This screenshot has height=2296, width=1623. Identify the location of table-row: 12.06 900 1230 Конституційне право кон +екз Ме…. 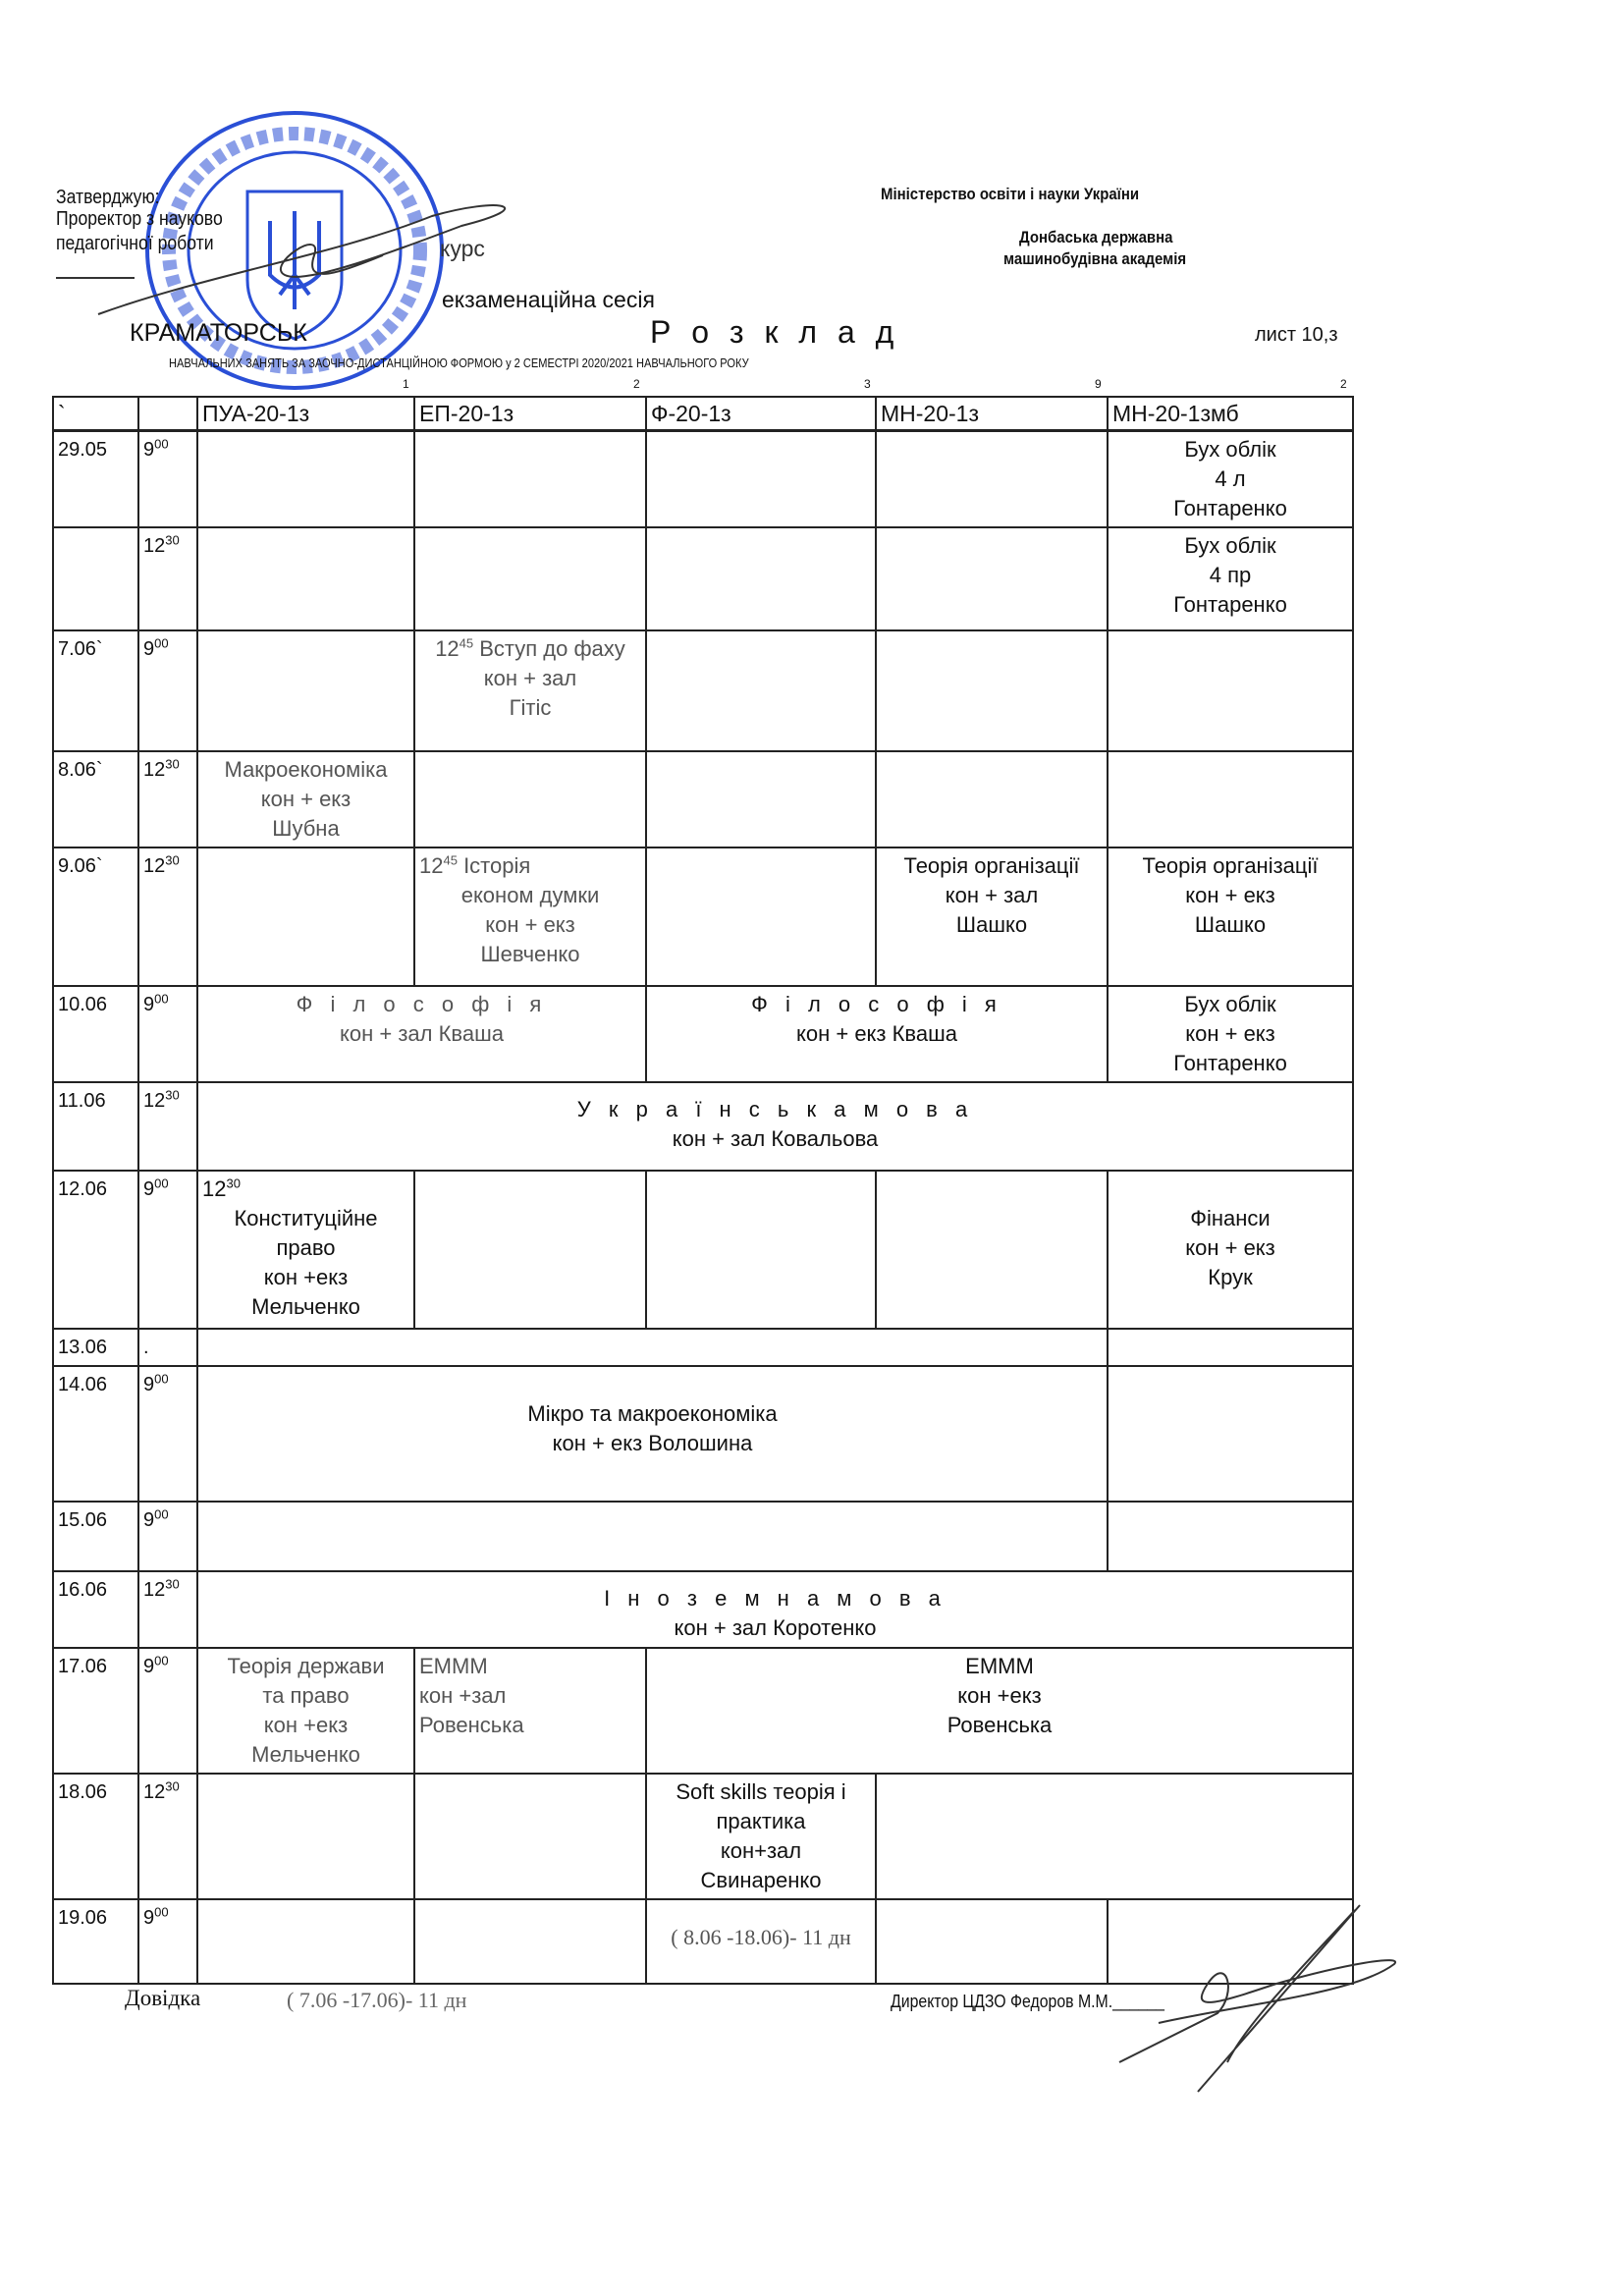
(703, 1250).